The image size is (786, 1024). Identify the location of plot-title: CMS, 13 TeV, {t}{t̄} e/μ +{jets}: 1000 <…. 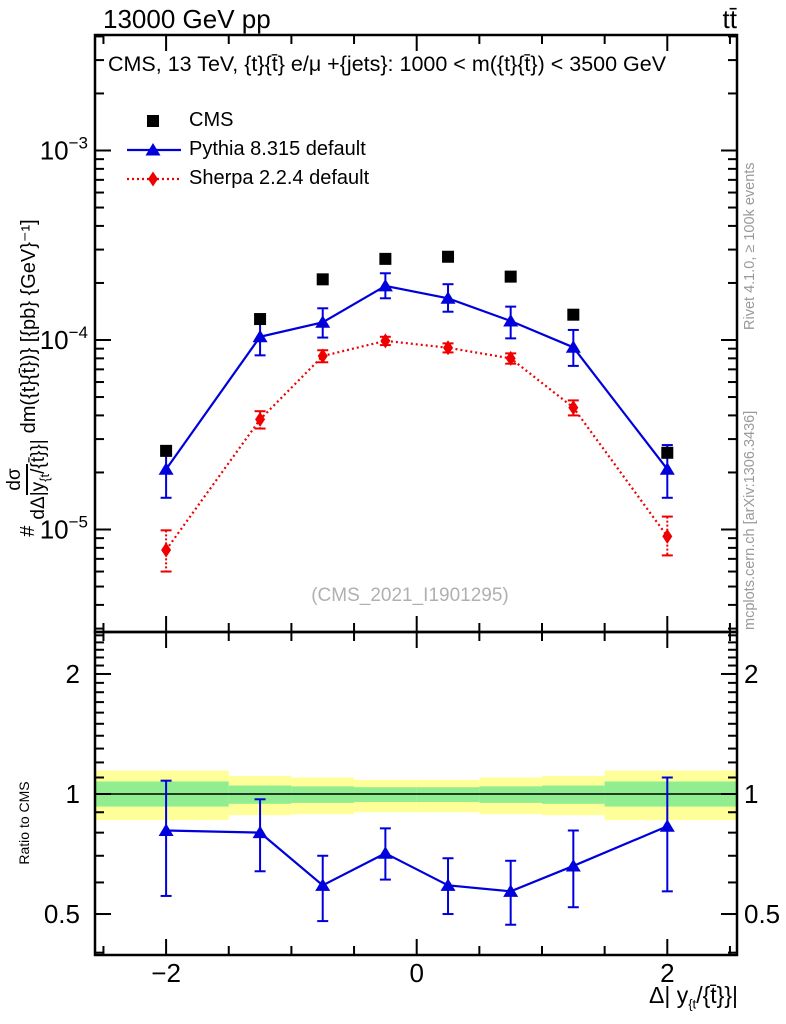
(387, 64).